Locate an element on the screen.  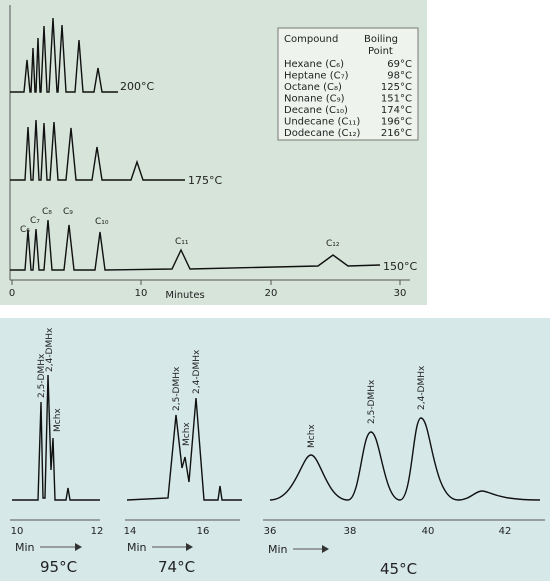
table-box is located at coordinates (348, 84).